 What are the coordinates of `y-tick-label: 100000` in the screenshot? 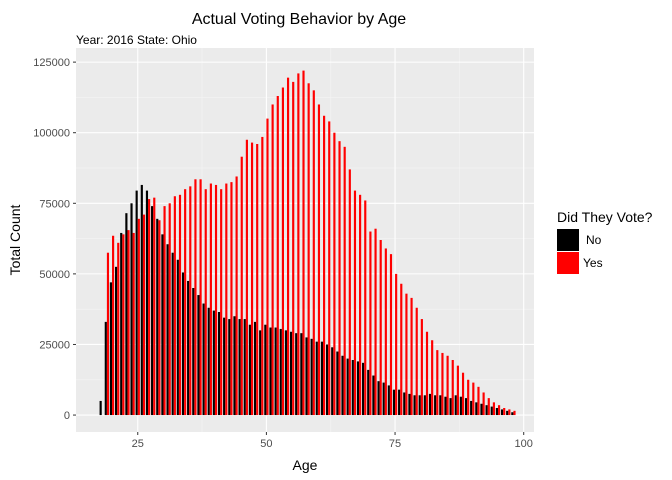 It's located at (51, 134).